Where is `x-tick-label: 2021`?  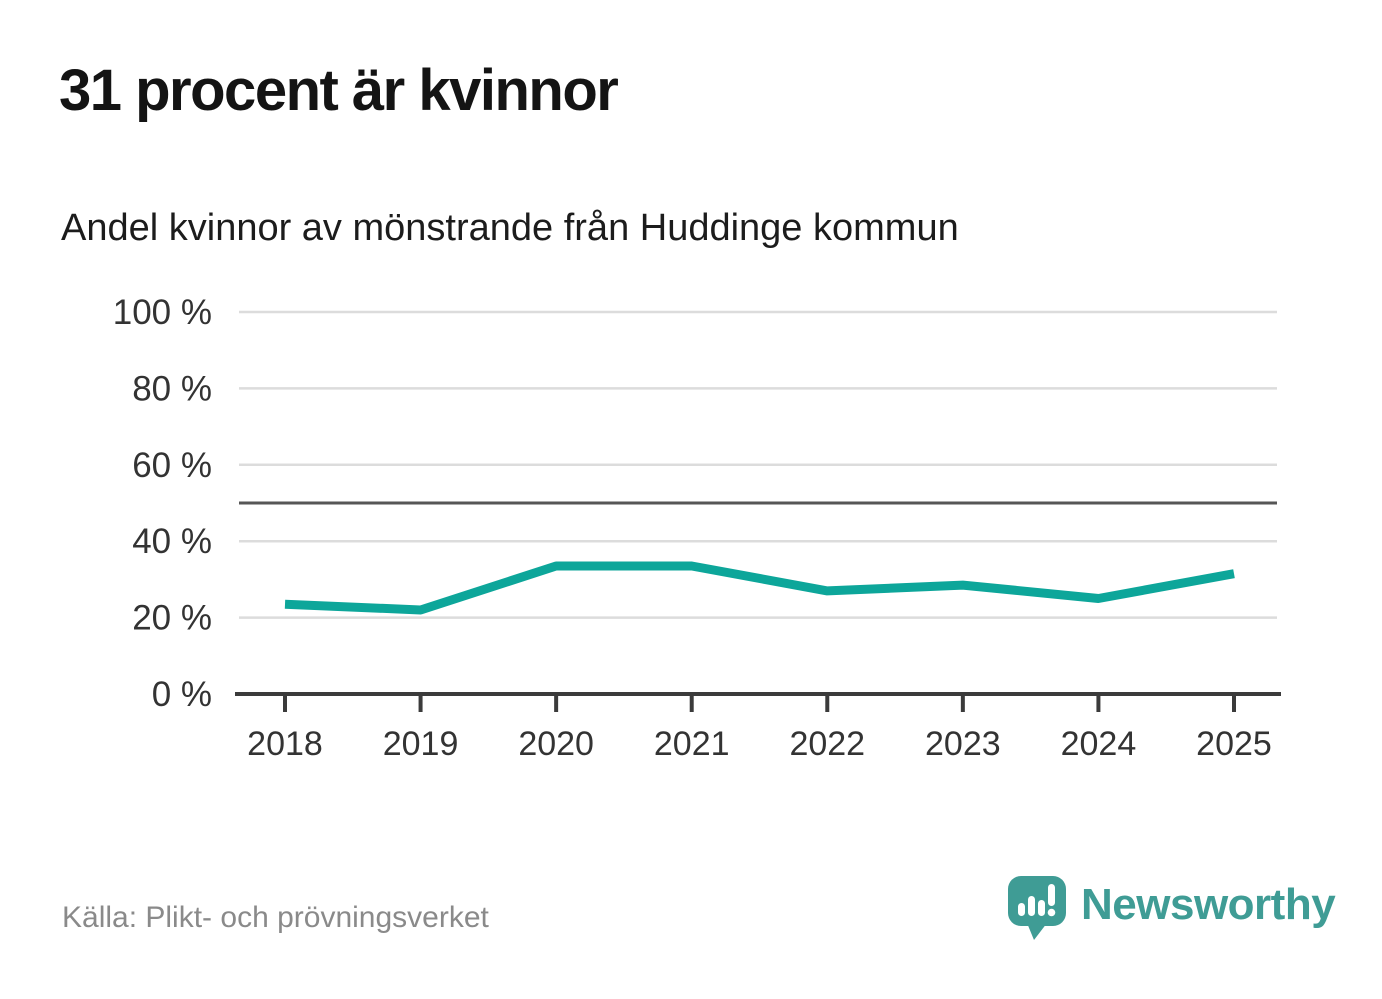 x-tick-label: 2021 is located at coordinates (692, 744).